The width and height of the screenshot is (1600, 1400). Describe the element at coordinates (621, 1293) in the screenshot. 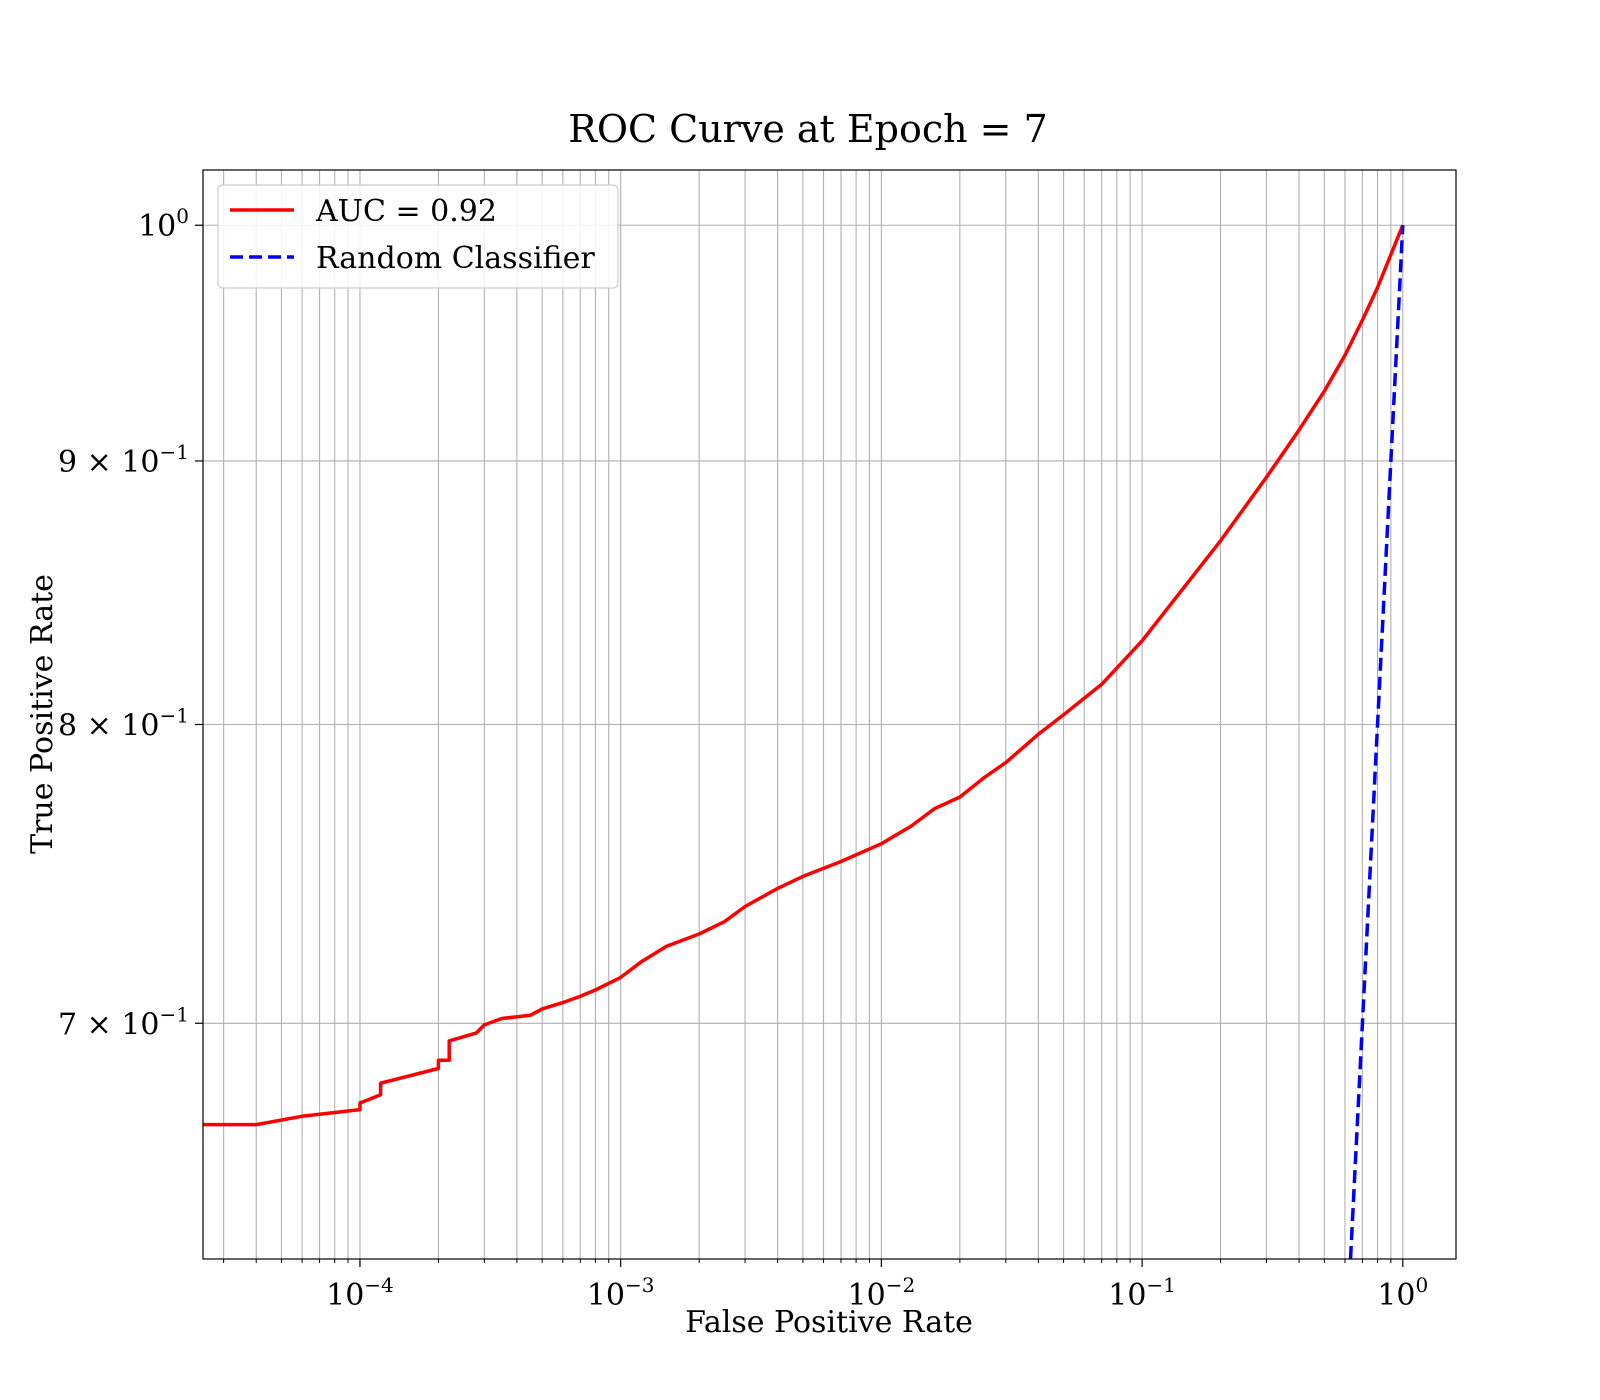

I see `x-tick-label: 10⁻³` at that location.